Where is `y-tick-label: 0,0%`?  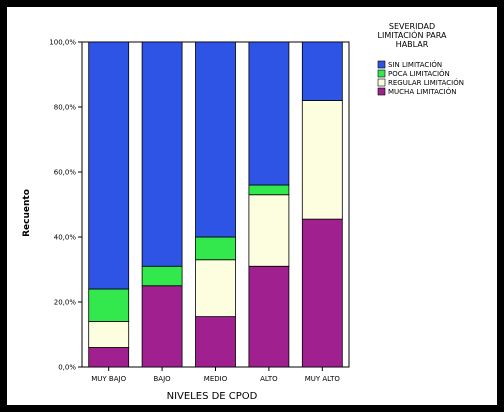
y-tick-label: 0,0% is located at coordinates (67, 368).